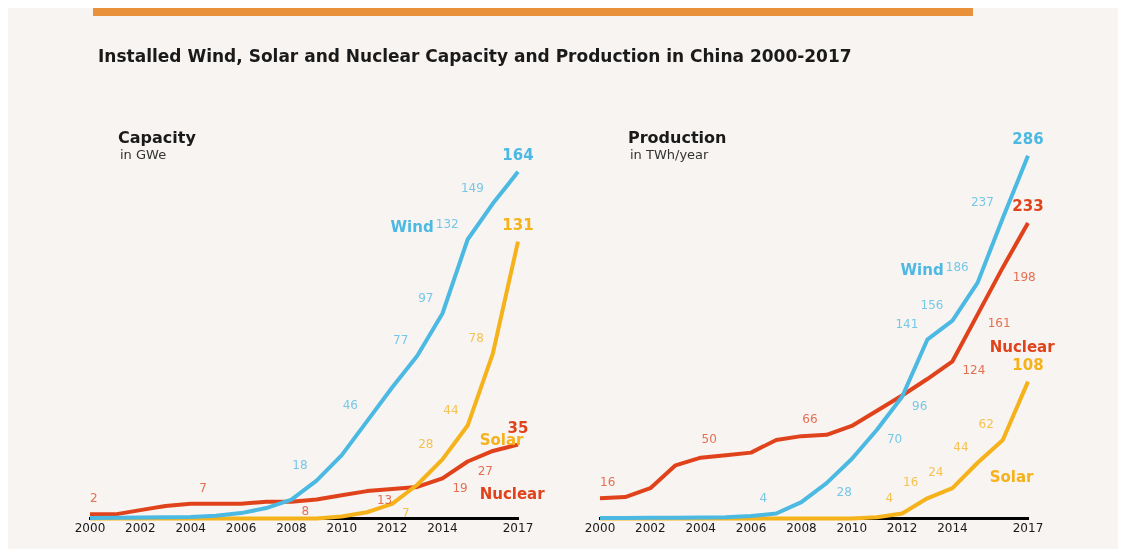 The height and width of the screenshot is (557, 1126). I want to click on y-axis-title: in TWh/year, so click(670, 154).